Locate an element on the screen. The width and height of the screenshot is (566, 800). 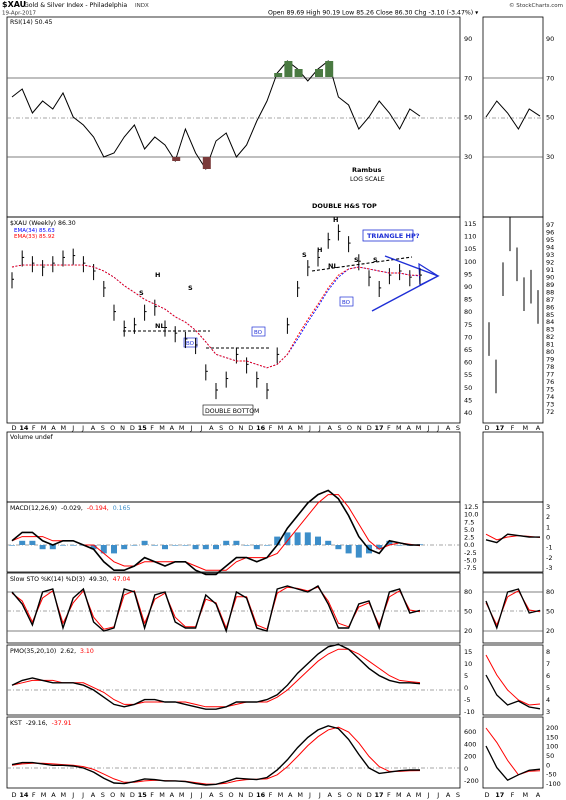
month-label-bottom-0: D is located at coordinates (13, 795).